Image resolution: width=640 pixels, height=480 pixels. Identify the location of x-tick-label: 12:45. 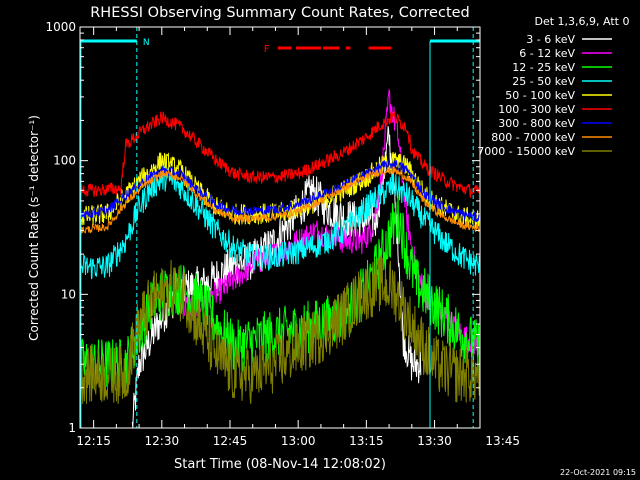
(230, 441).